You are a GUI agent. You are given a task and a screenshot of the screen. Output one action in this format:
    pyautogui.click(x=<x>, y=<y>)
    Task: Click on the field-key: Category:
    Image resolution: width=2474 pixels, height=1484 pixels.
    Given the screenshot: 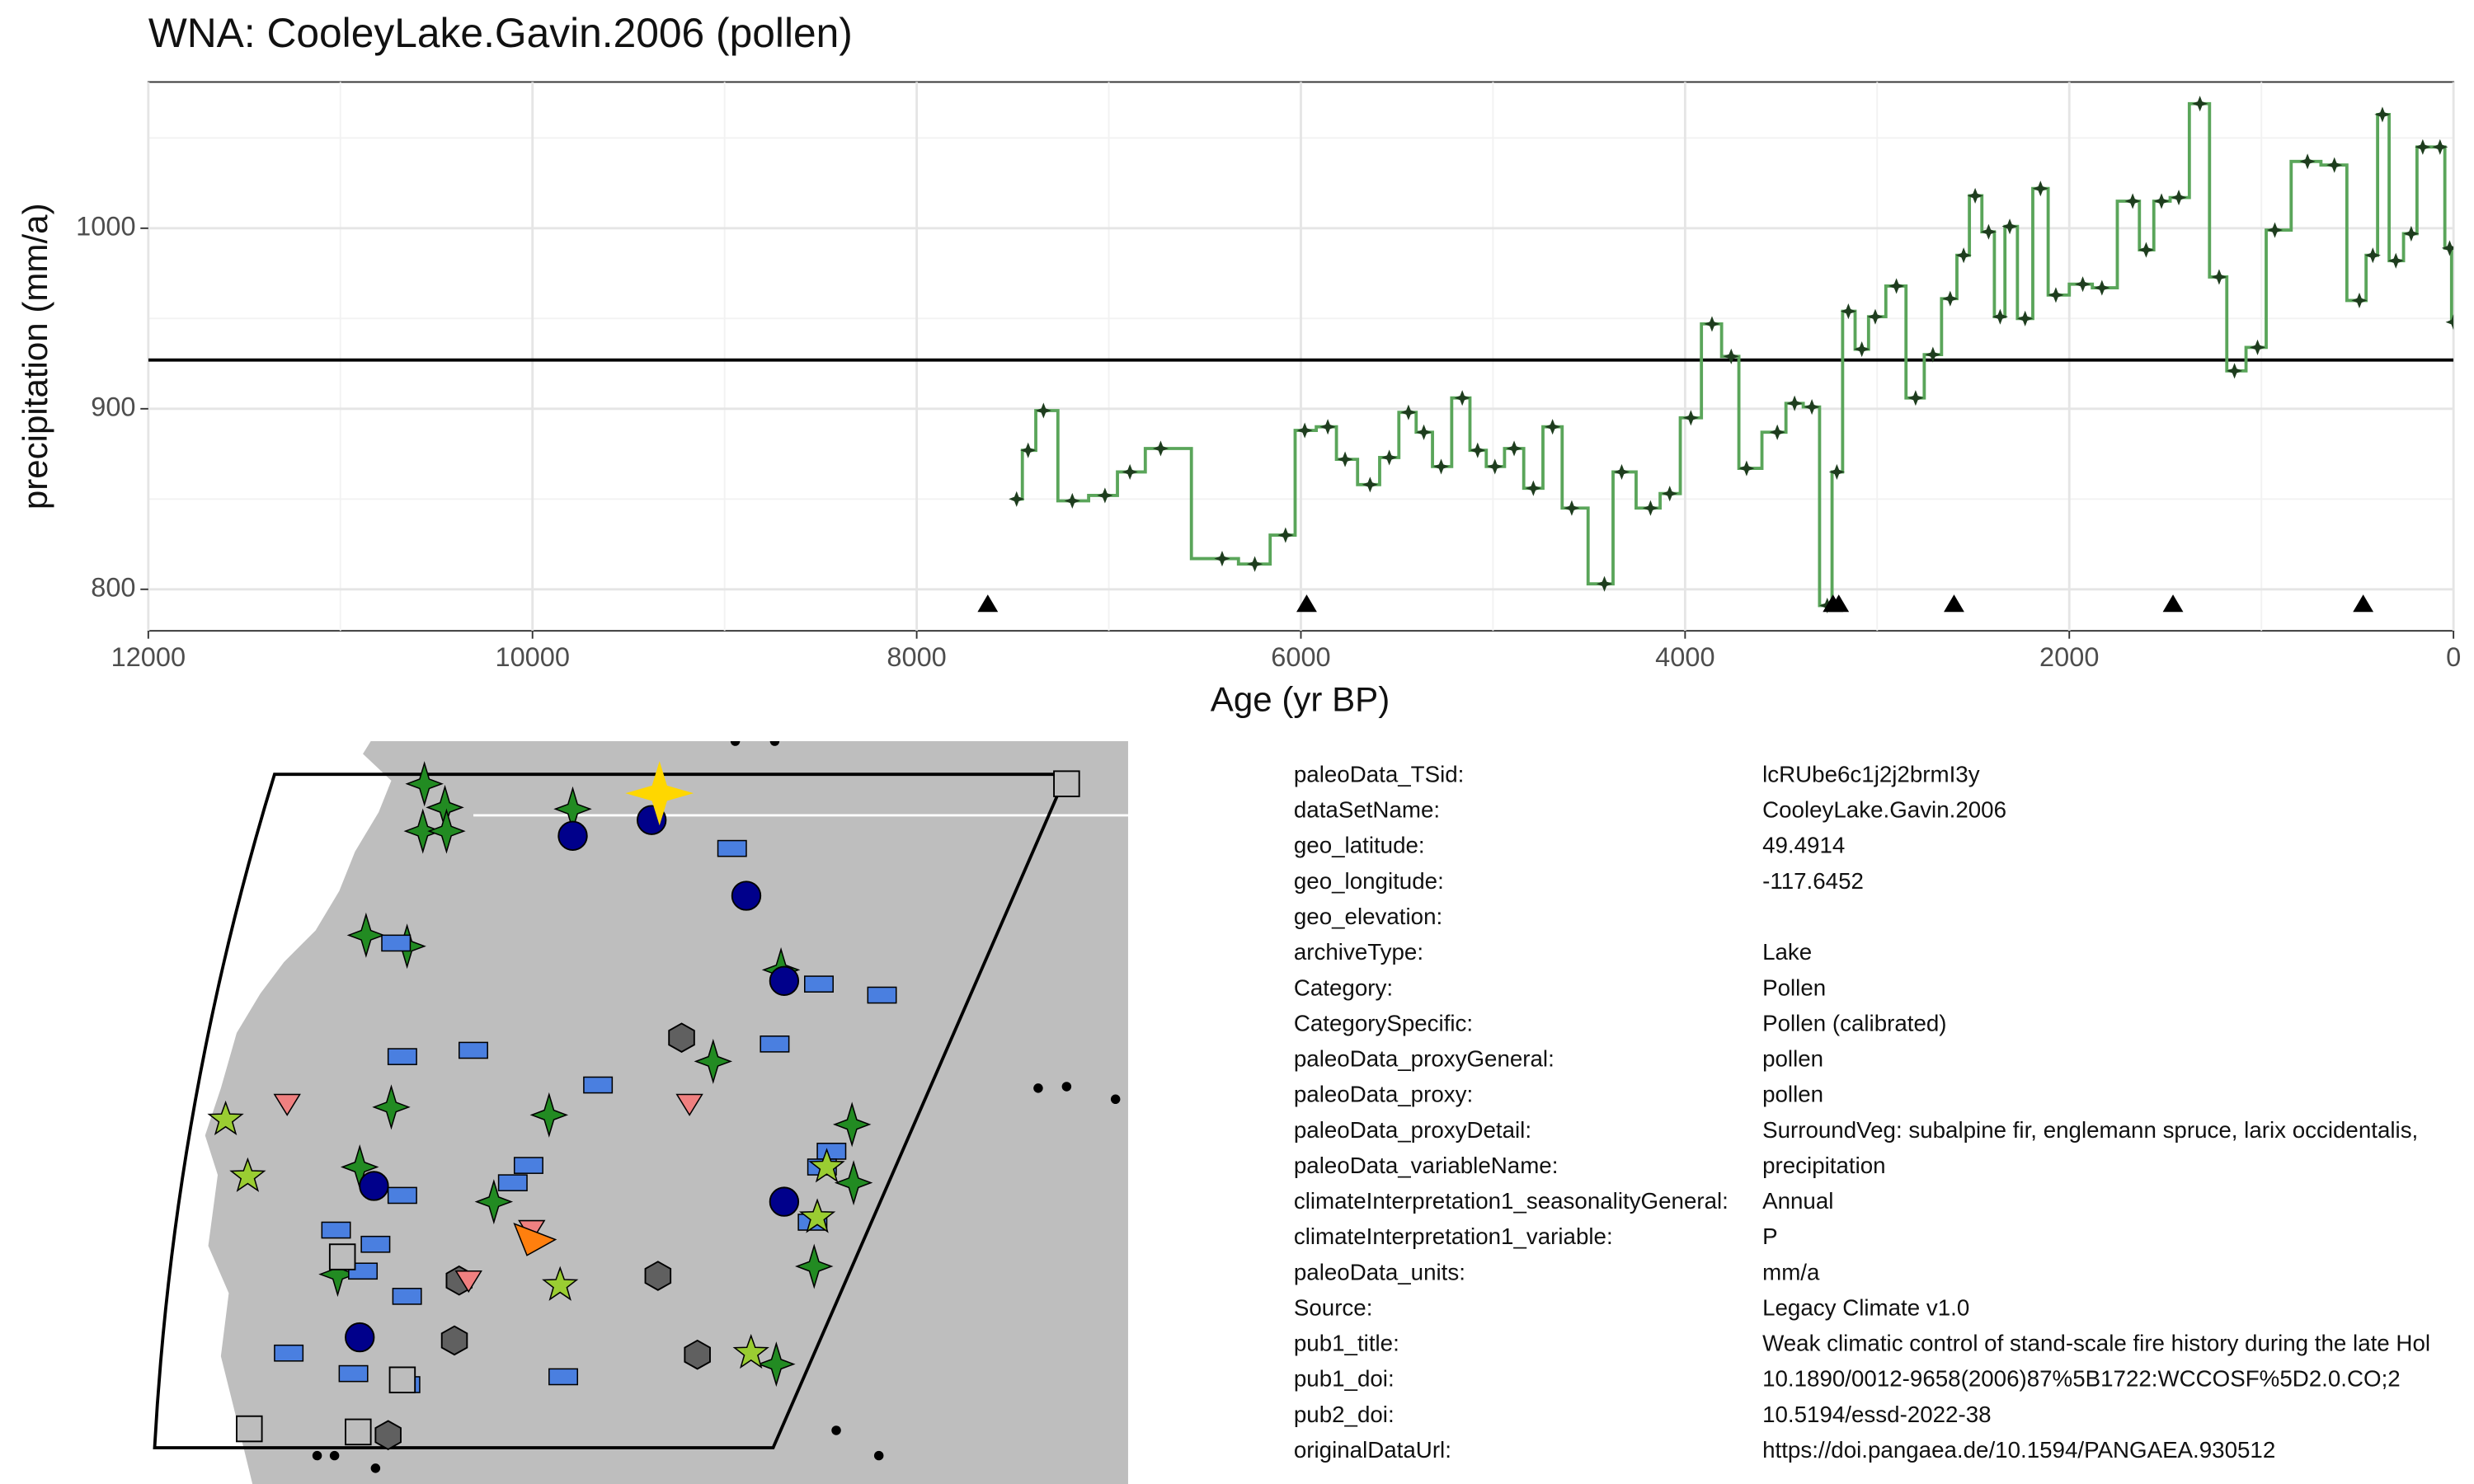 What is the action you would take?
    pyautogui.click(x=1343, y=987)
    